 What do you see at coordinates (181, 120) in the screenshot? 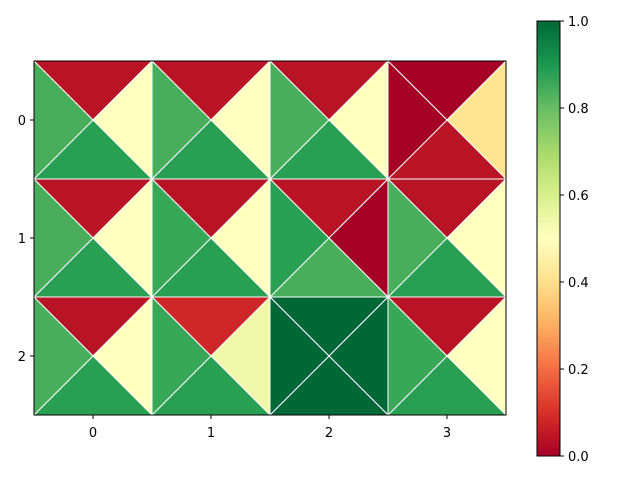
I see `cell-0-1-left-triangle` at bounding box center [181, 120].